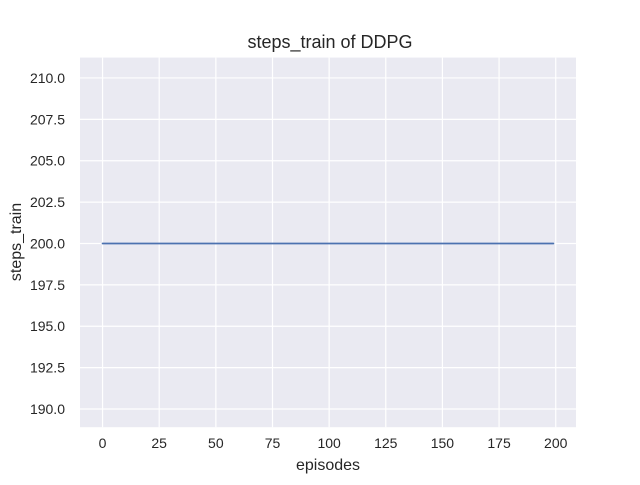 Image resolution: width=640 pixels, height=485 pixels. I want to click on x-tick-label: 125, so click(386, 443).